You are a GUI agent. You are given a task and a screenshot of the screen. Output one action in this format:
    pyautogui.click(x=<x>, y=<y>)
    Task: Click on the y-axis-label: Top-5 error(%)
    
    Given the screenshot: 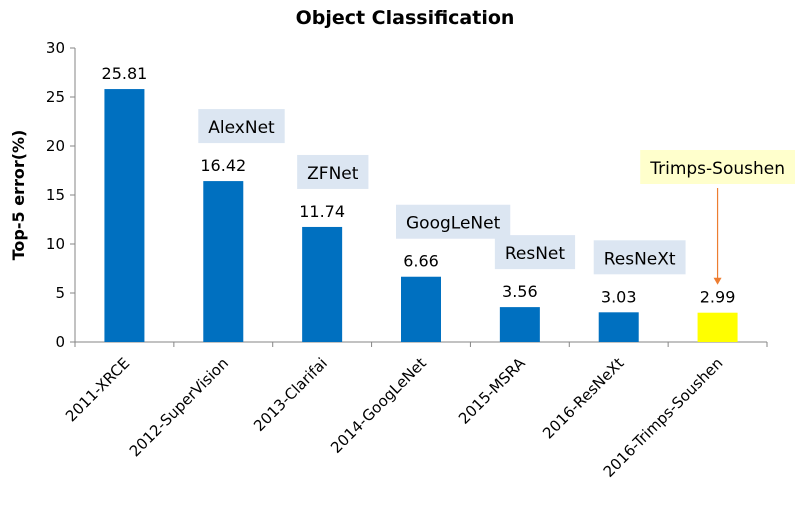 What is the action you would take?
    pyautogui.click(x=18, y=195)
    